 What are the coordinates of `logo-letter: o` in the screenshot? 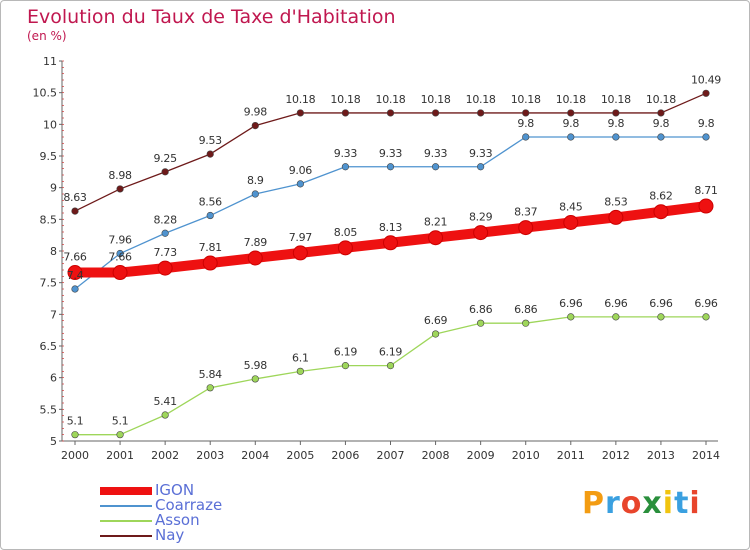 It's located at (631, 503).